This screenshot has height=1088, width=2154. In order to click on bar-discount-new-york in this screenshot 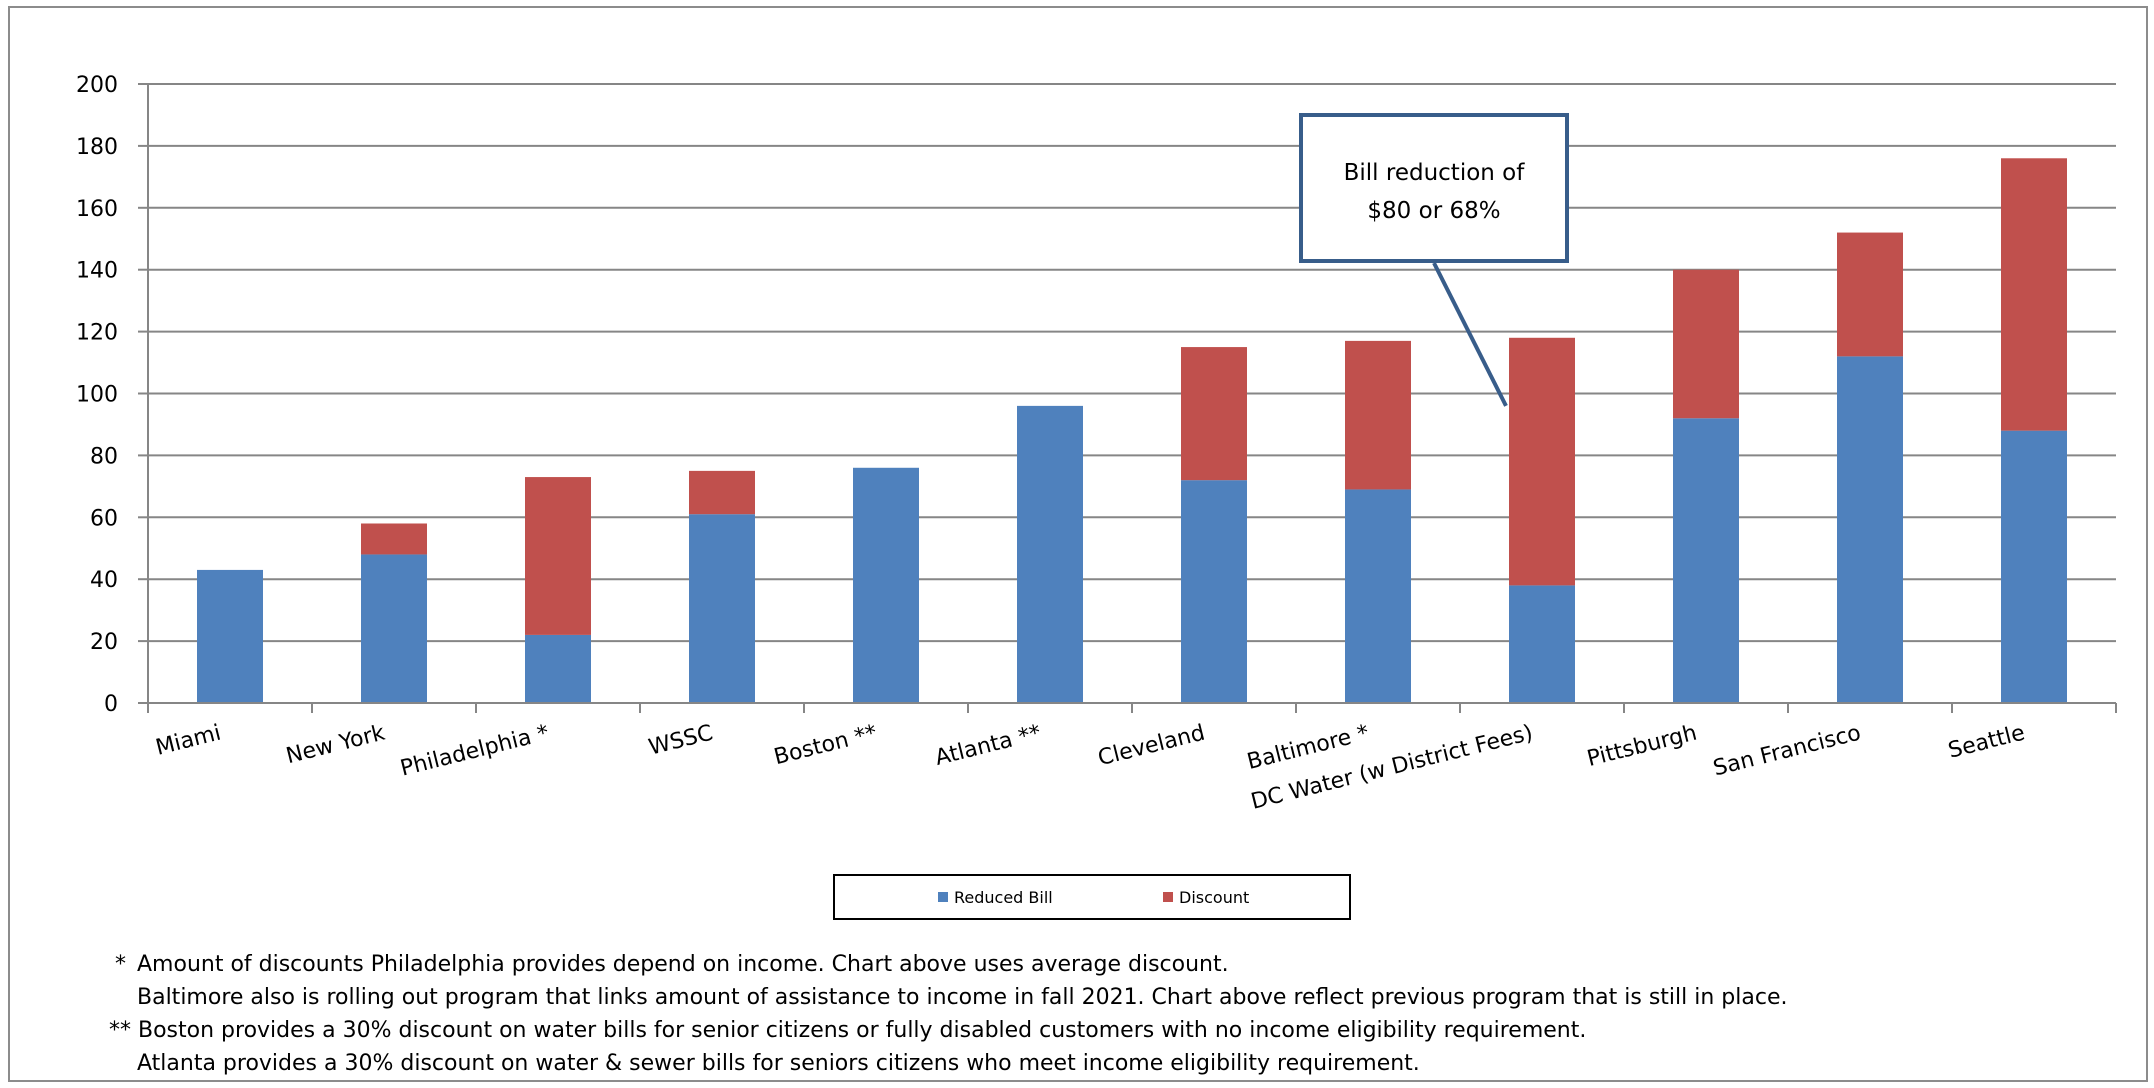, I will do `click(394, 539)`.